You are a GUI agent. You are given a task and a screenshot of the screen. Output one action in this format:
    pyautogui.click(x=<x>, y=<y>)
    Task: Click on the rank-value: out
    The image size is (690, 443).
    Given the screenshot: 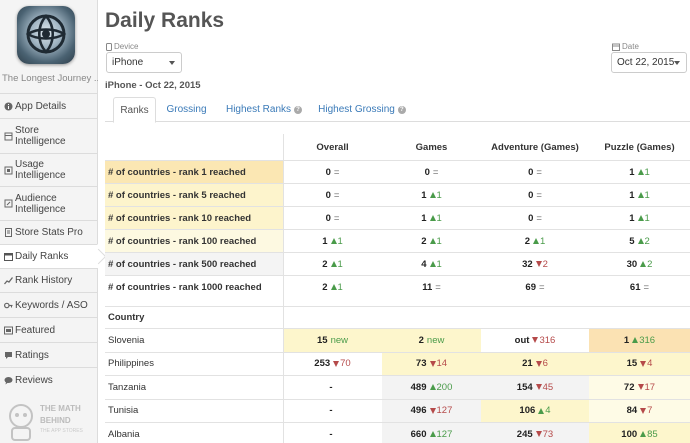 What is the action you would take?
    pyautogui.click(x=522, y=340)
    